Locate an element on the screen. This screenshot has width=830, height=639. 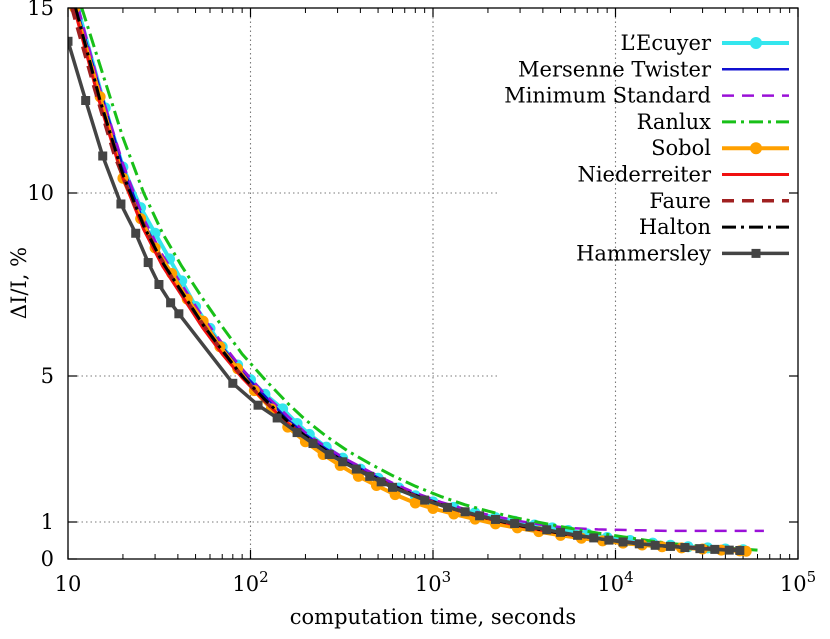
legend-label: Hammersley is located at coordinates (643, 253).